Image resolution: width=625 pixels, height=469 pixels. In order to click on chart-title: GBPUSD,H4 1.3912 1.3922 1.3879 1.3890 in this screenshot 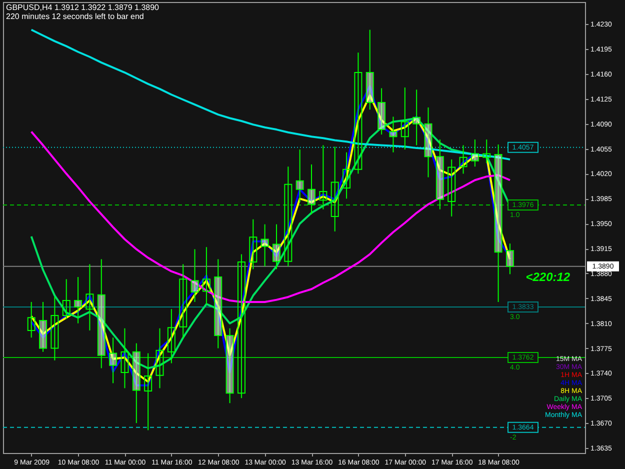, I will do `click(83, 7)`.